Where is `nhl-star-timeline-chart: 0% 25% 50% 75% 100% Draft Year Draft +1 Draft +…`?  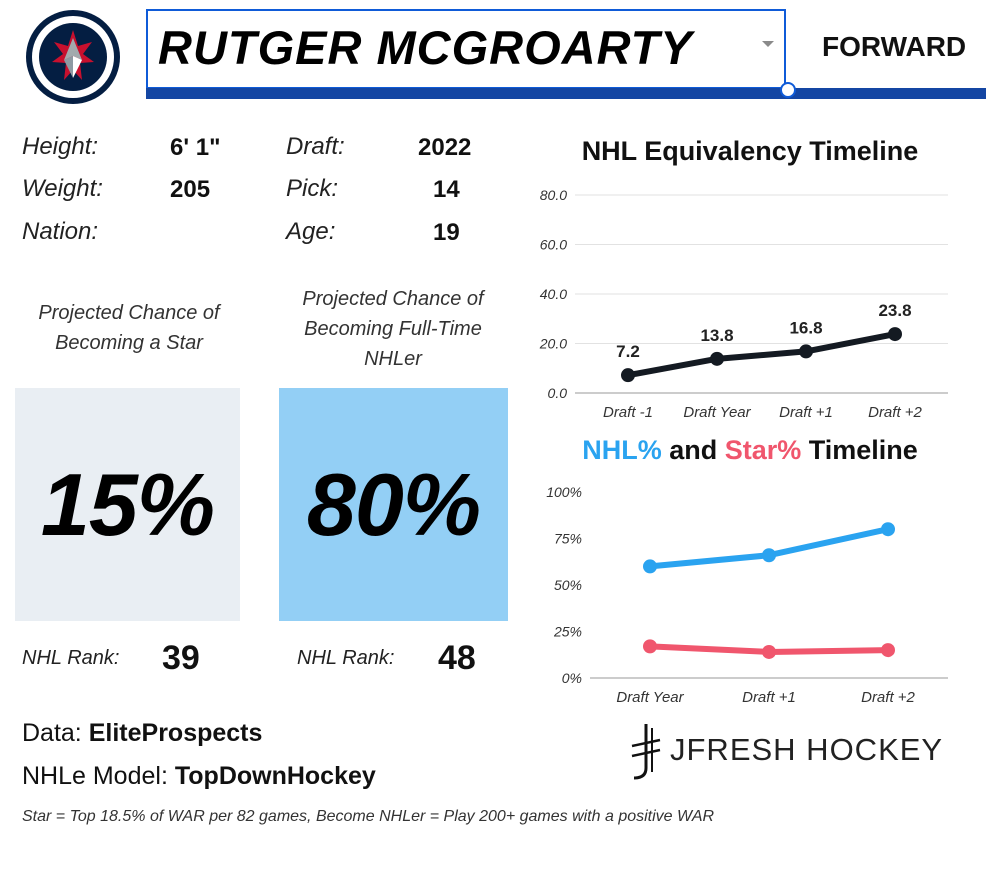
nhl-star-timeline-chart: 0% 25% 50% 75% 100% Draft Year Draft +1 Draft +… is located at coordinates (747, 595).